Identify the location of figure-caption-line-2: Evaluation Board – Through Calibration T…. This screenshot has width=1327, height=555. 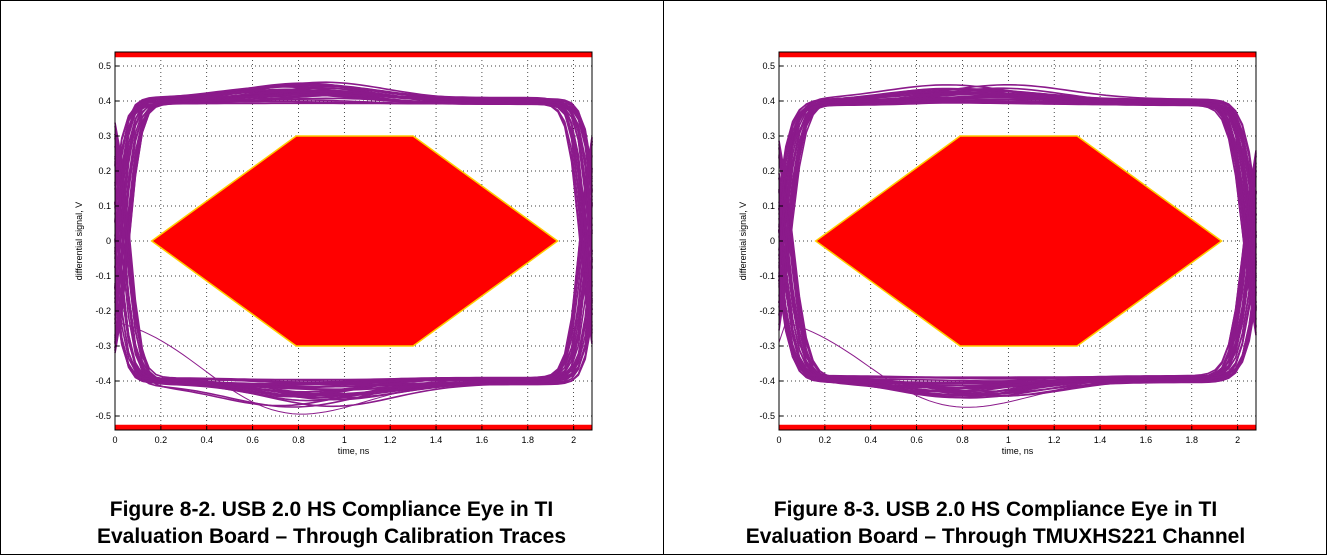
(331, 536).